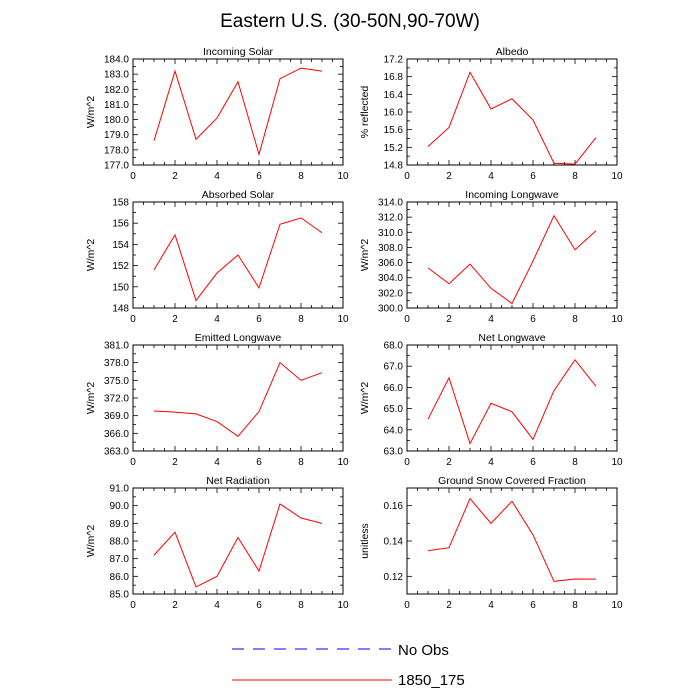  I want to click on y-tick-label: 178.0, so click(116, 150).